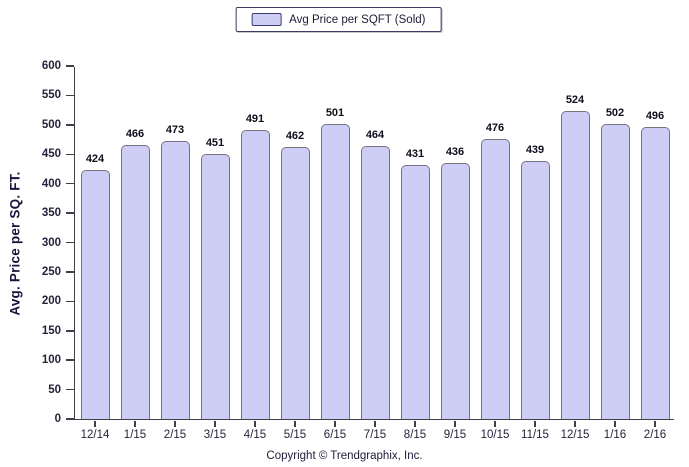  I want to click on bar-value-label: 464, so click(375, 135).